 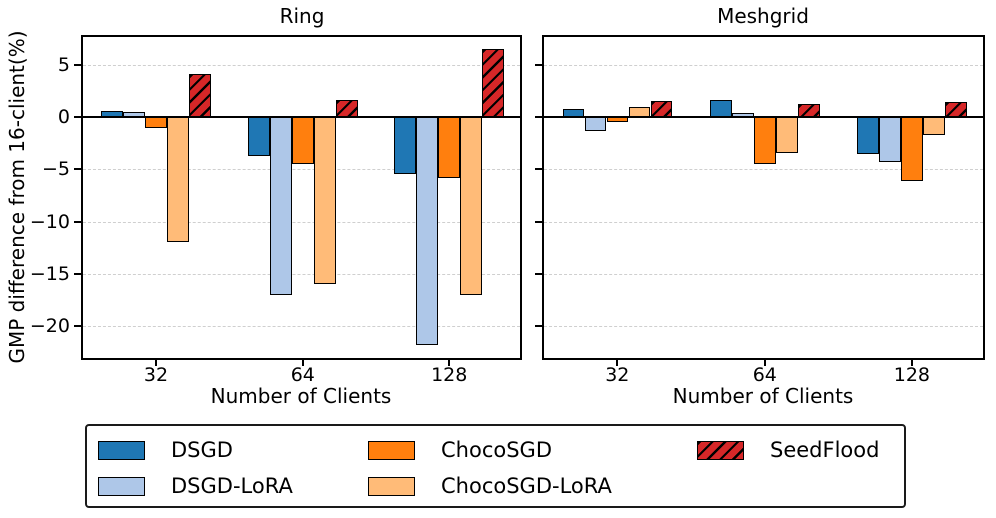 I want to click on legend-item-chocosgd: ChocoSGD, so click(x=460, y=450).